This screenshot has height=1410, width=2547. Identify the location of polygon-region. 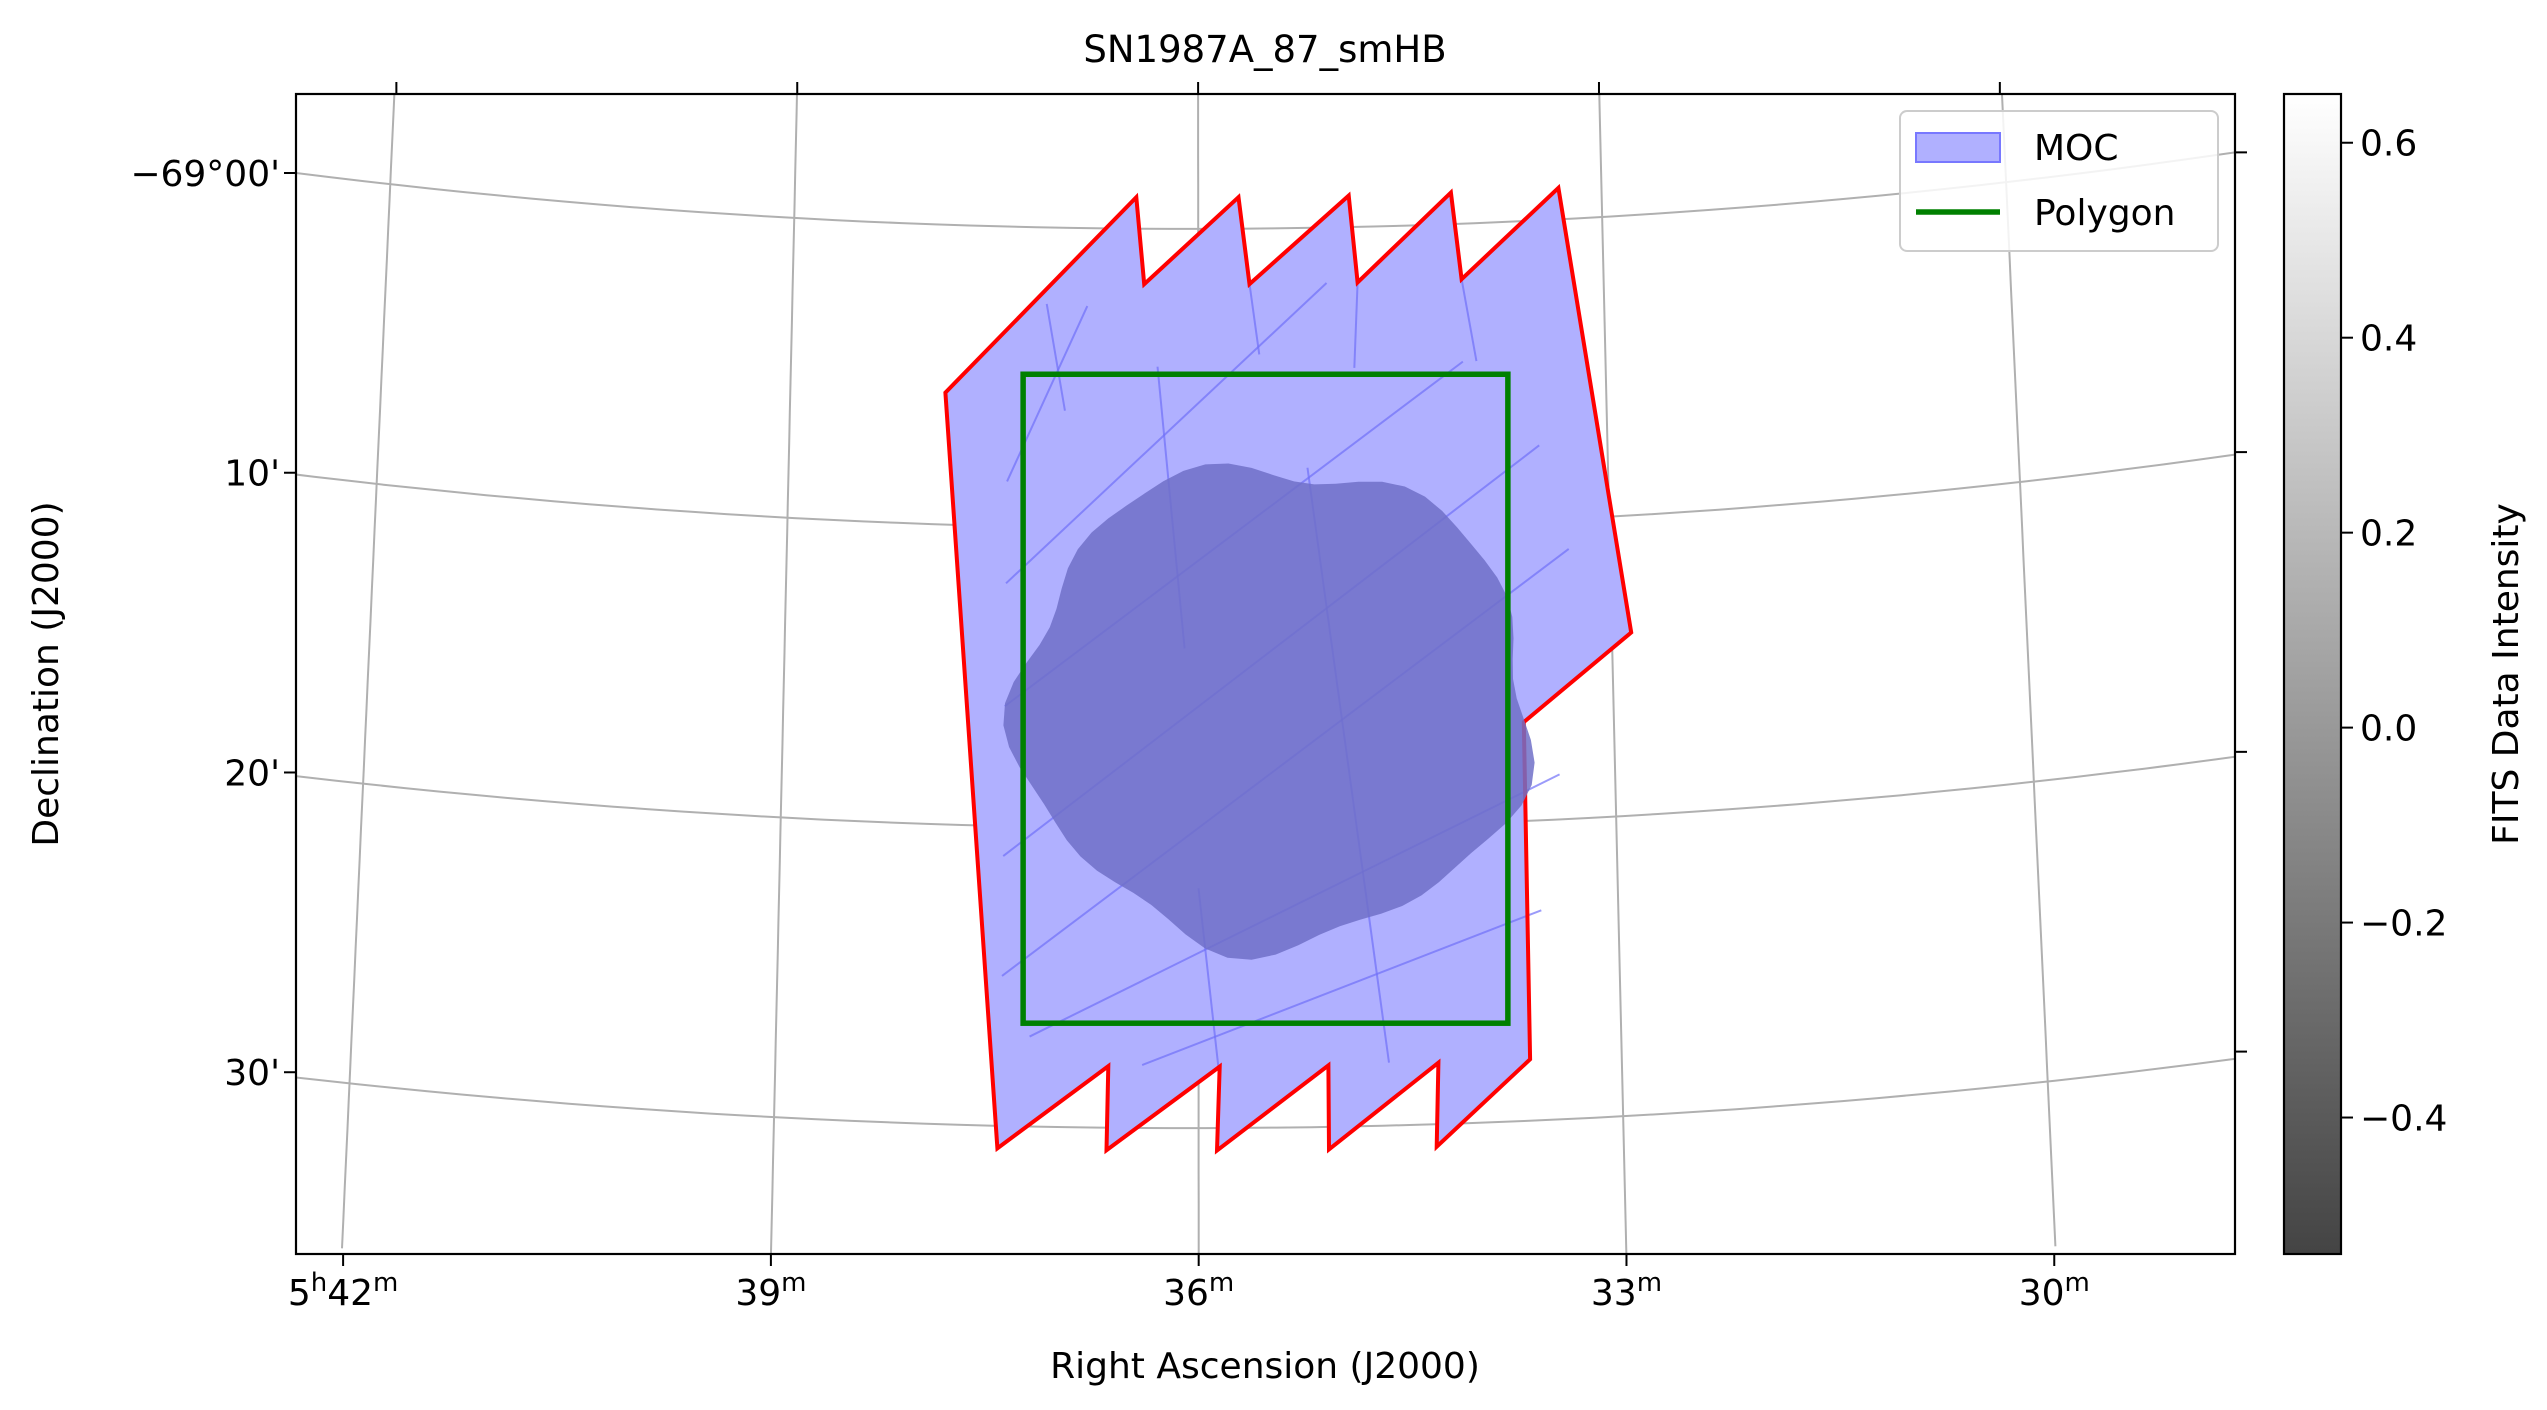
(1265, 698).